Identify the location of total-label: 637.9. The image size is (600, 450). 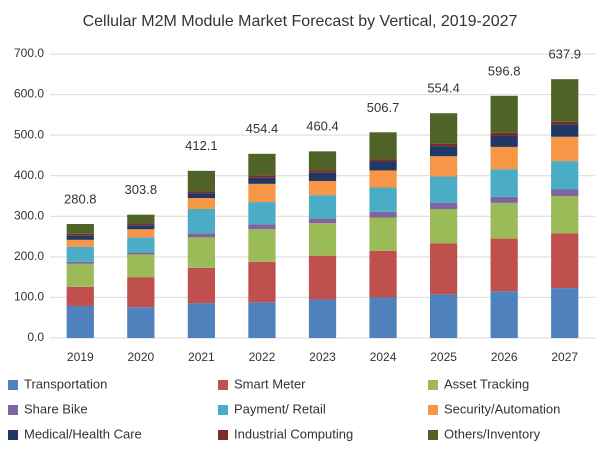
(564, 54).